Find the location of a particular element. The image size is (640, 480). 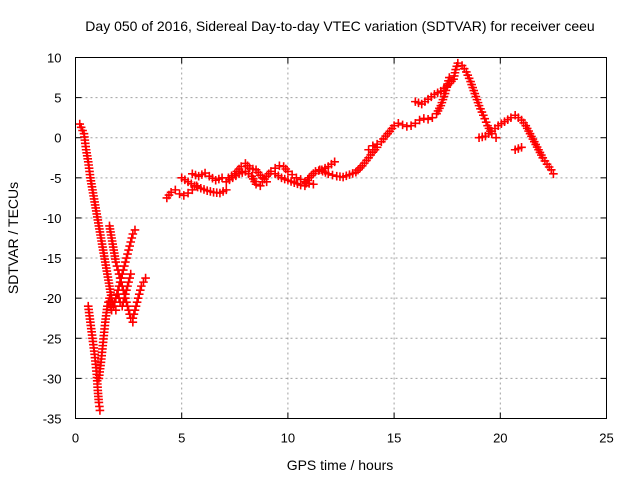

x-tick-labels: 0 5 10 15 20 25 is located at coordinates (343, 438).